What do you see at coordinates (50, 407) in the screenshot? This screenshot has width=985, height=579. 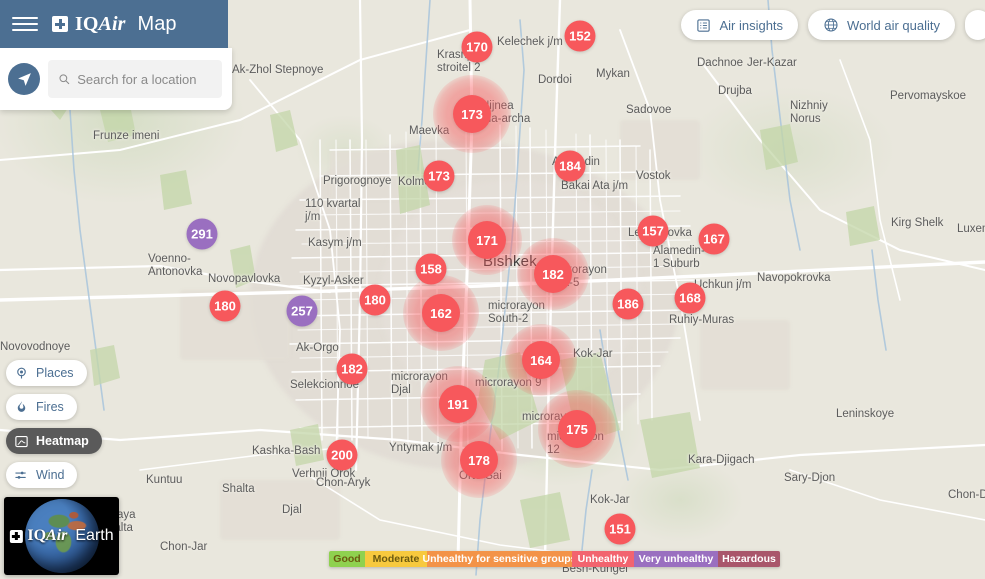 I see `layer-label-fires: Fires` at bounding box center [50, 407].